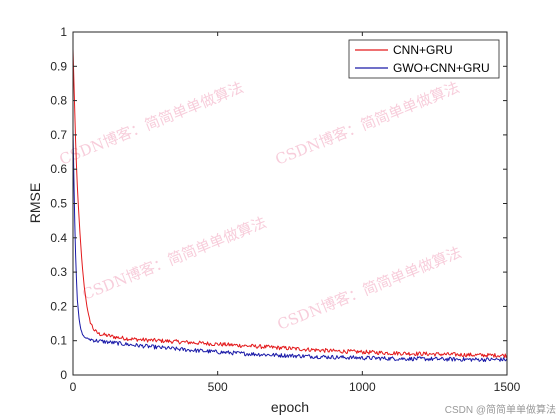  What do you see at coordinates (58, 204) in the screenshot?
I see `y-tick-label: 0.5` at bounding box center [58, 204].